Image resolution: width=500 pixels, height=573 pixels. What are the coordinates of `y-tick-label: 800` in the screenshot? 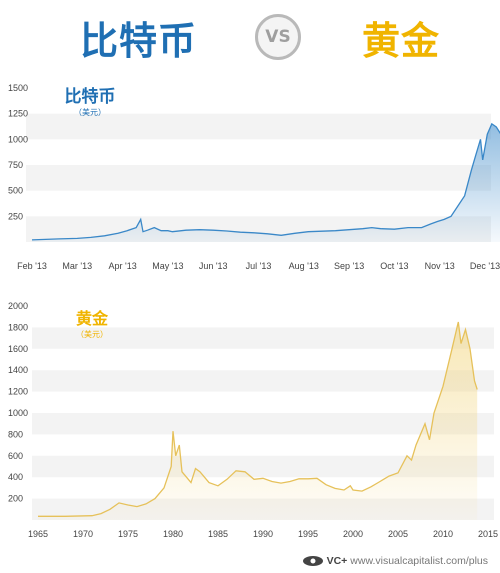 It's located at (15, 434).